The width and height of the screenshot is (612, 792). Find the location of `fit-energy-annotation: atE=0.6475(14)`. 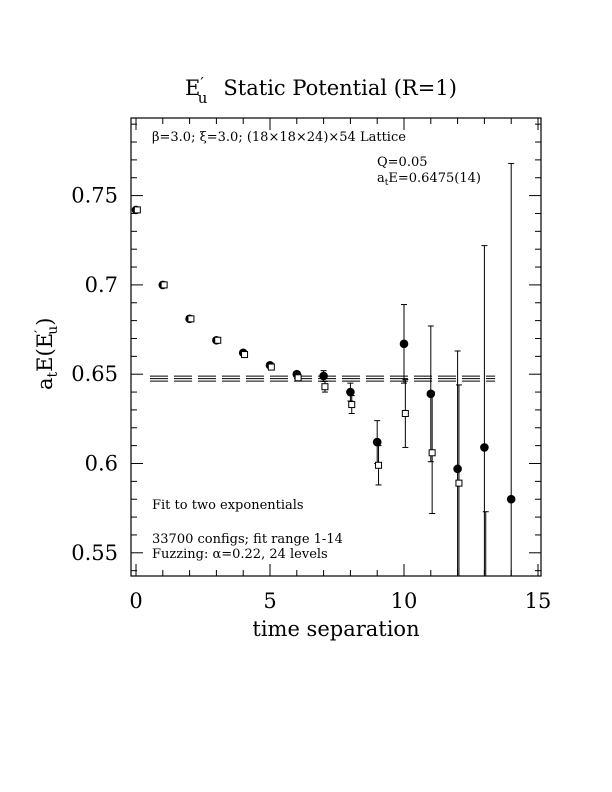

fit-energy-annotation: atE=0.6475(14) is located at coordinates (429, 179).